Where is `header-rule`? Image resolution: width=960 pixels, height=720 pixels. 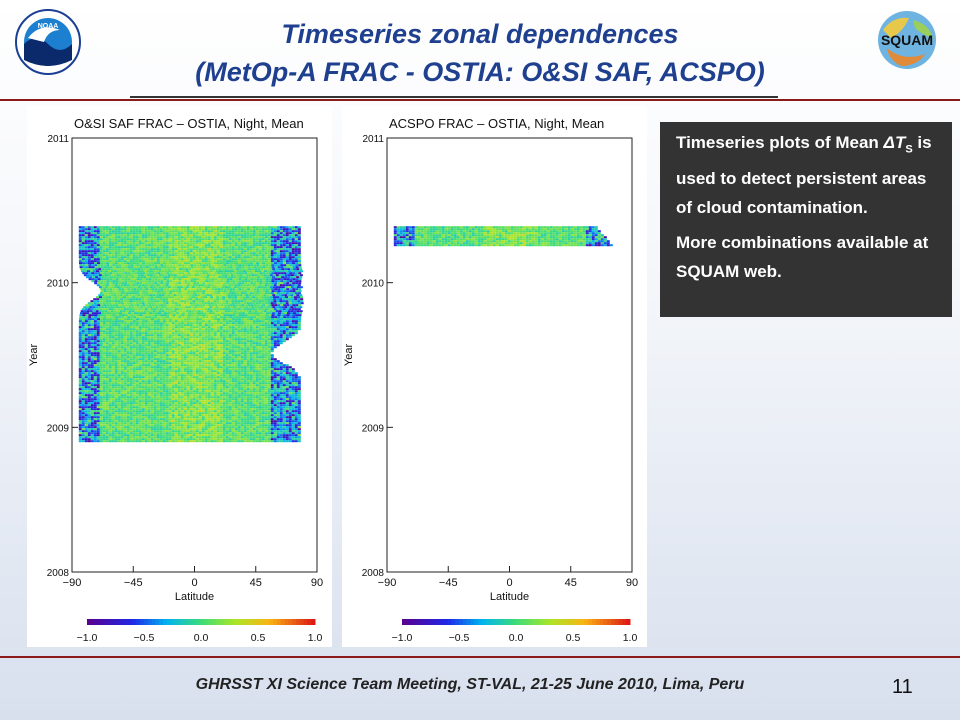 header-rule is located at coordinates (480, 100).